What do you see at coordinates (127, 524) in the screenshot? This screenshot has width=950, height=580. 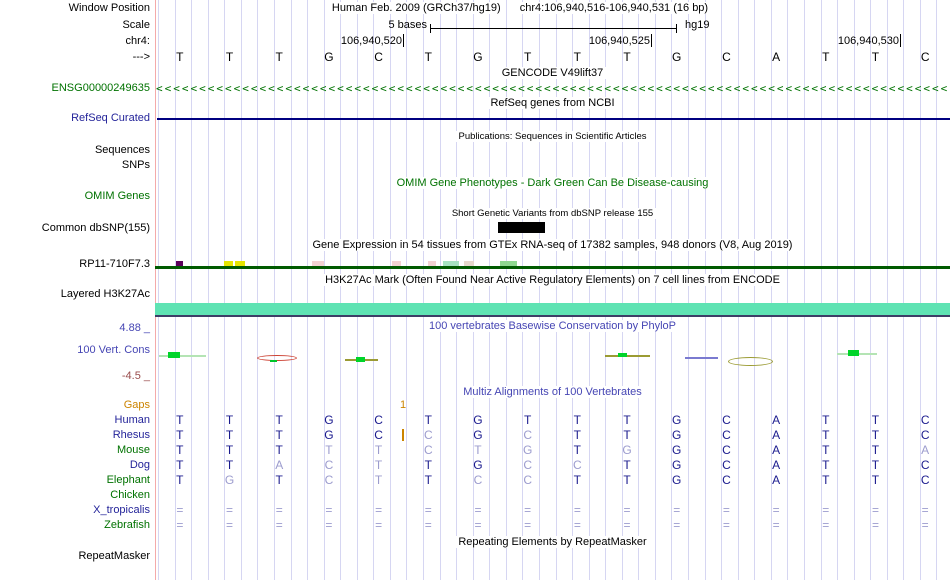 I see `multiz-species-label: Zebrafish` at bounding box center [127, 524].